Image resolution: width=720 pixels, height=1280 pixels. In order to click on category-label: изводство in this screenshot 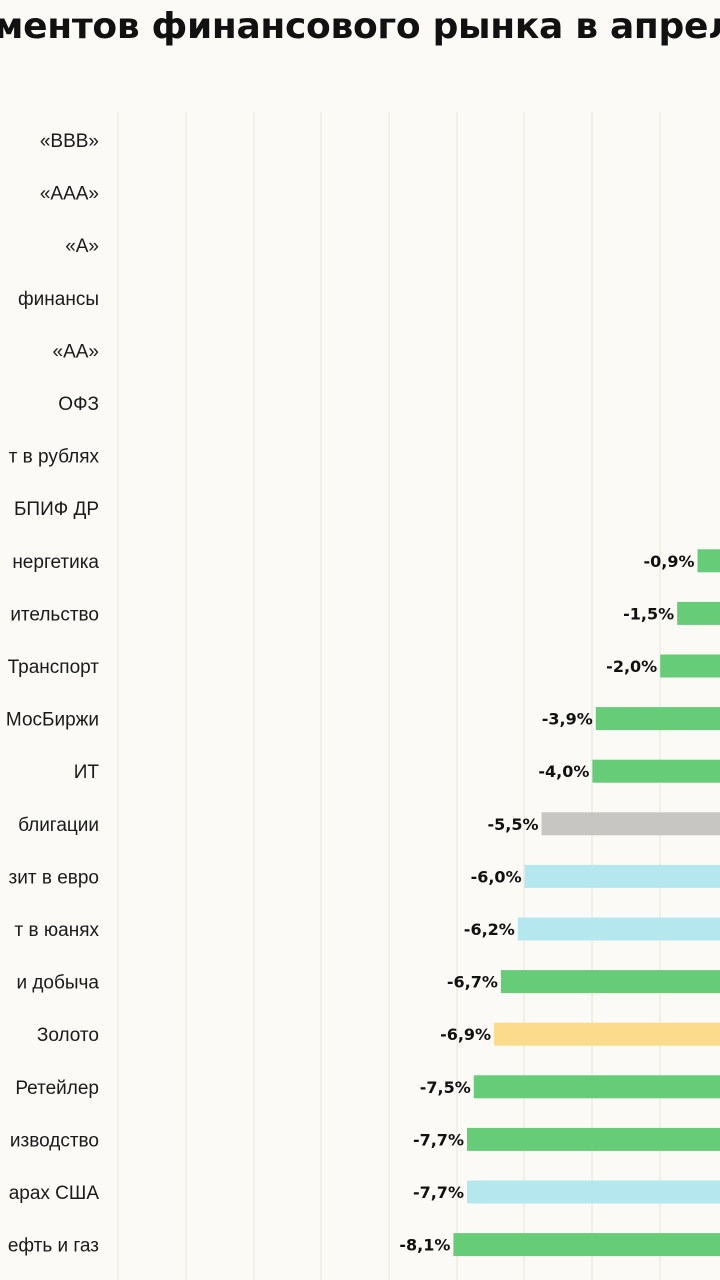, I will do `click(54, 1140)`.